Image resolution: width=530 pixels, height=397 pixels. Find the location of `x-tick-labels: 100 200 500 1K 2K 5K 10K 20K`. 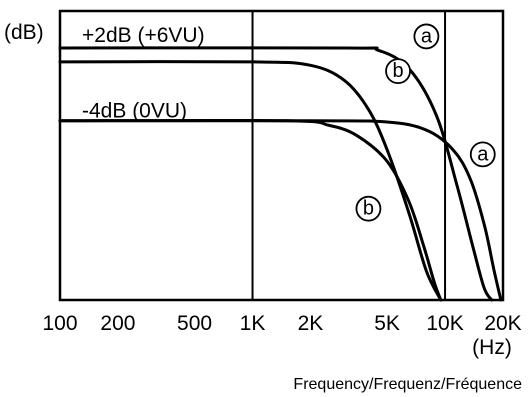

x-tick-labels: 100 200 500 1K 2K 5K 10K 20K is located at coordinates (281, 323).